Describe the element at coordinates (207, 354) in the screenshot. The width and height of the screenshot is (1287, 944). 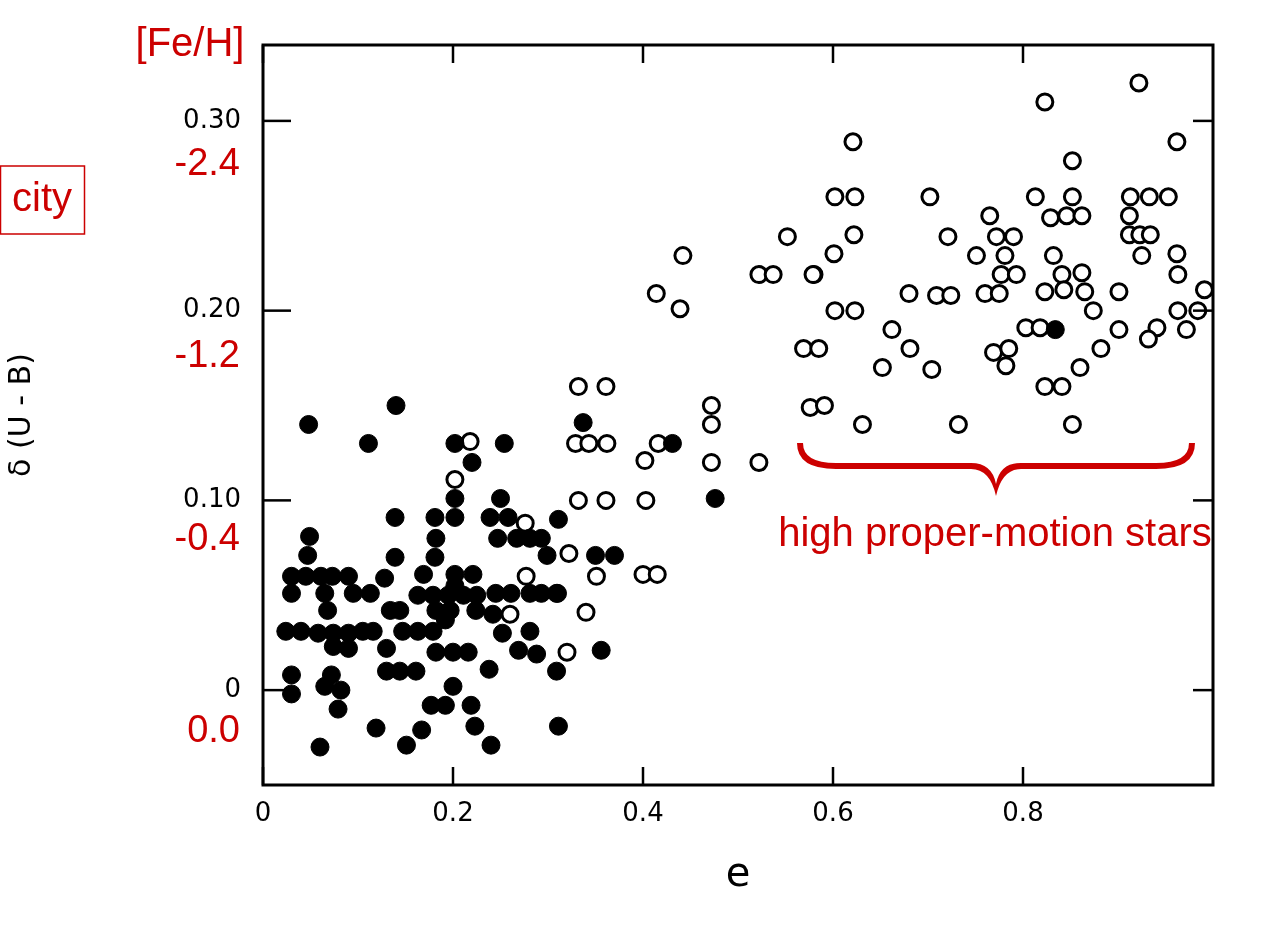
I see `text: -1.2` at that location.